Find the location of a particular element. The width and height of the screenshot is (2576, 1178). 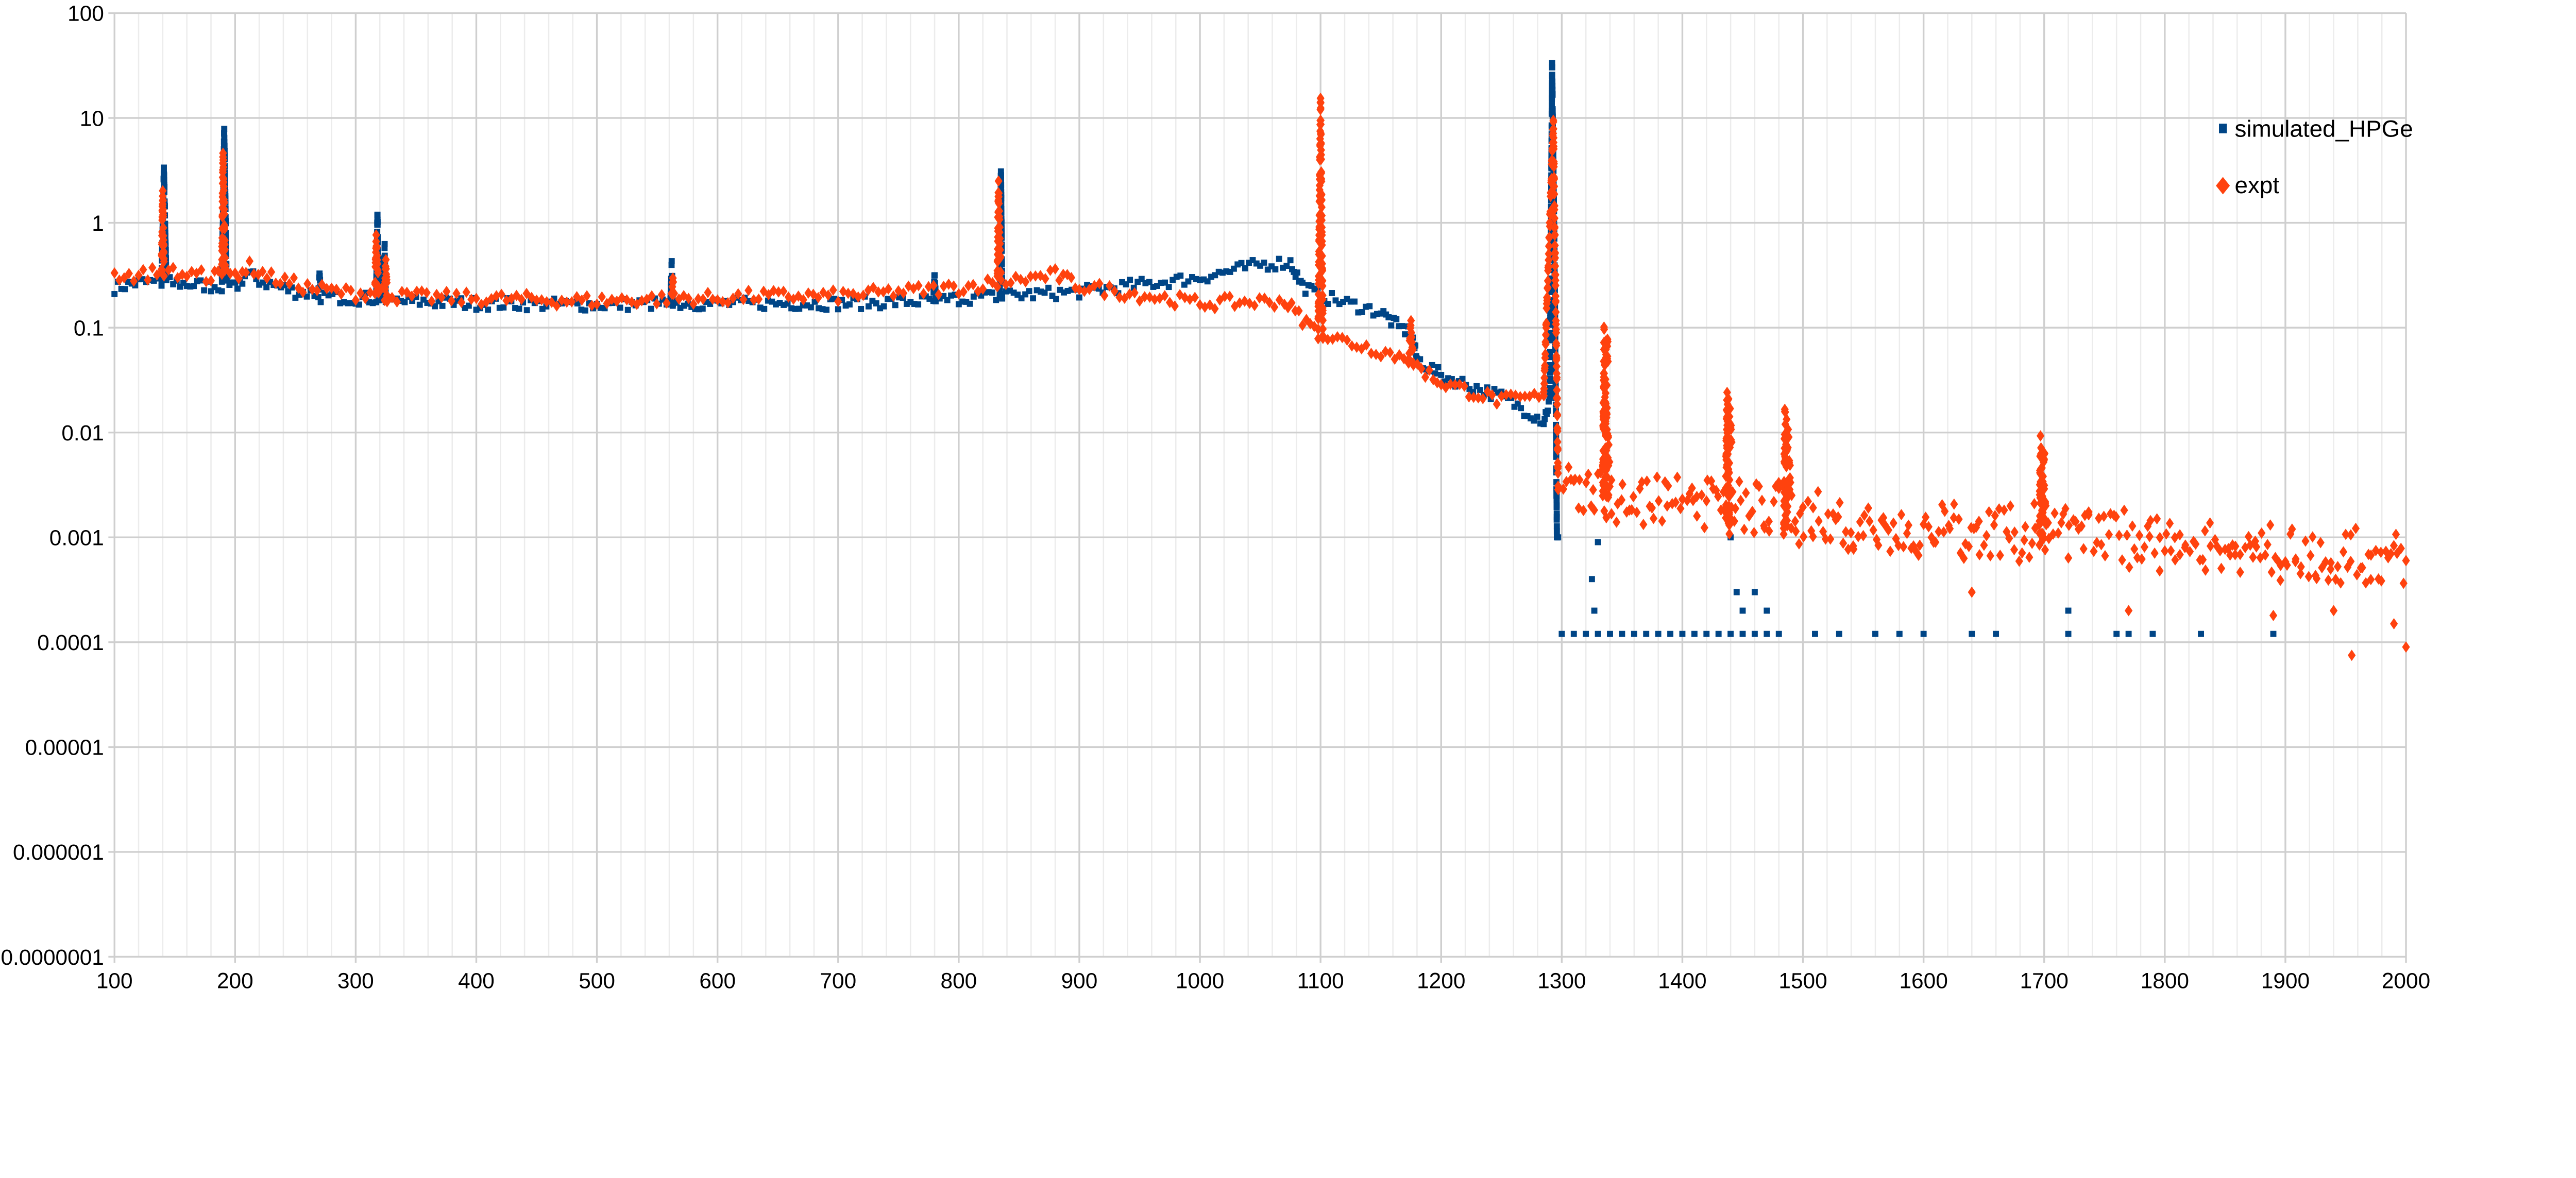

y-tick-label: 100 is located at coordinates (85, 14).